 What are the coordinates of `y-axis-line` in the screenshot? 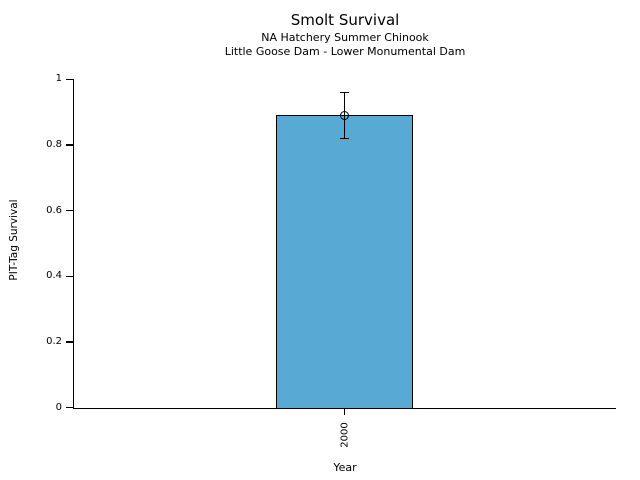 It's located at (73, 244).